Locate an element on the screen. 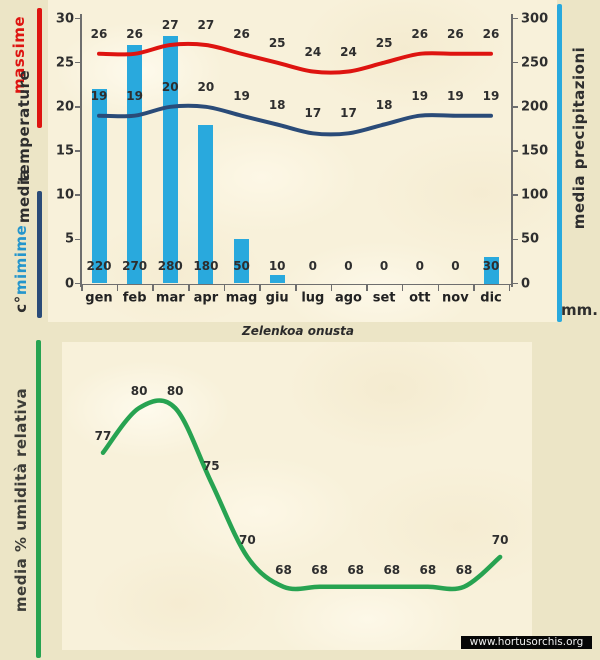 The width and height of the screenshot is (600, 660). month-label: set is located at coordinates (384, 298).